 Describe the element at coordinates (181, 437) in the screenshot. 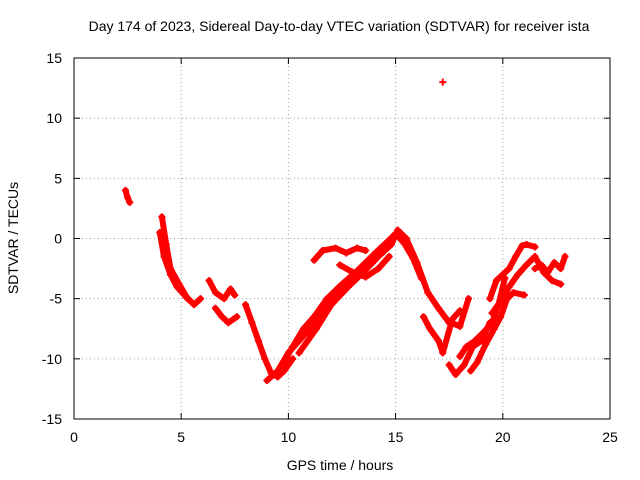

I see `x-tick-label: 5` at that location.